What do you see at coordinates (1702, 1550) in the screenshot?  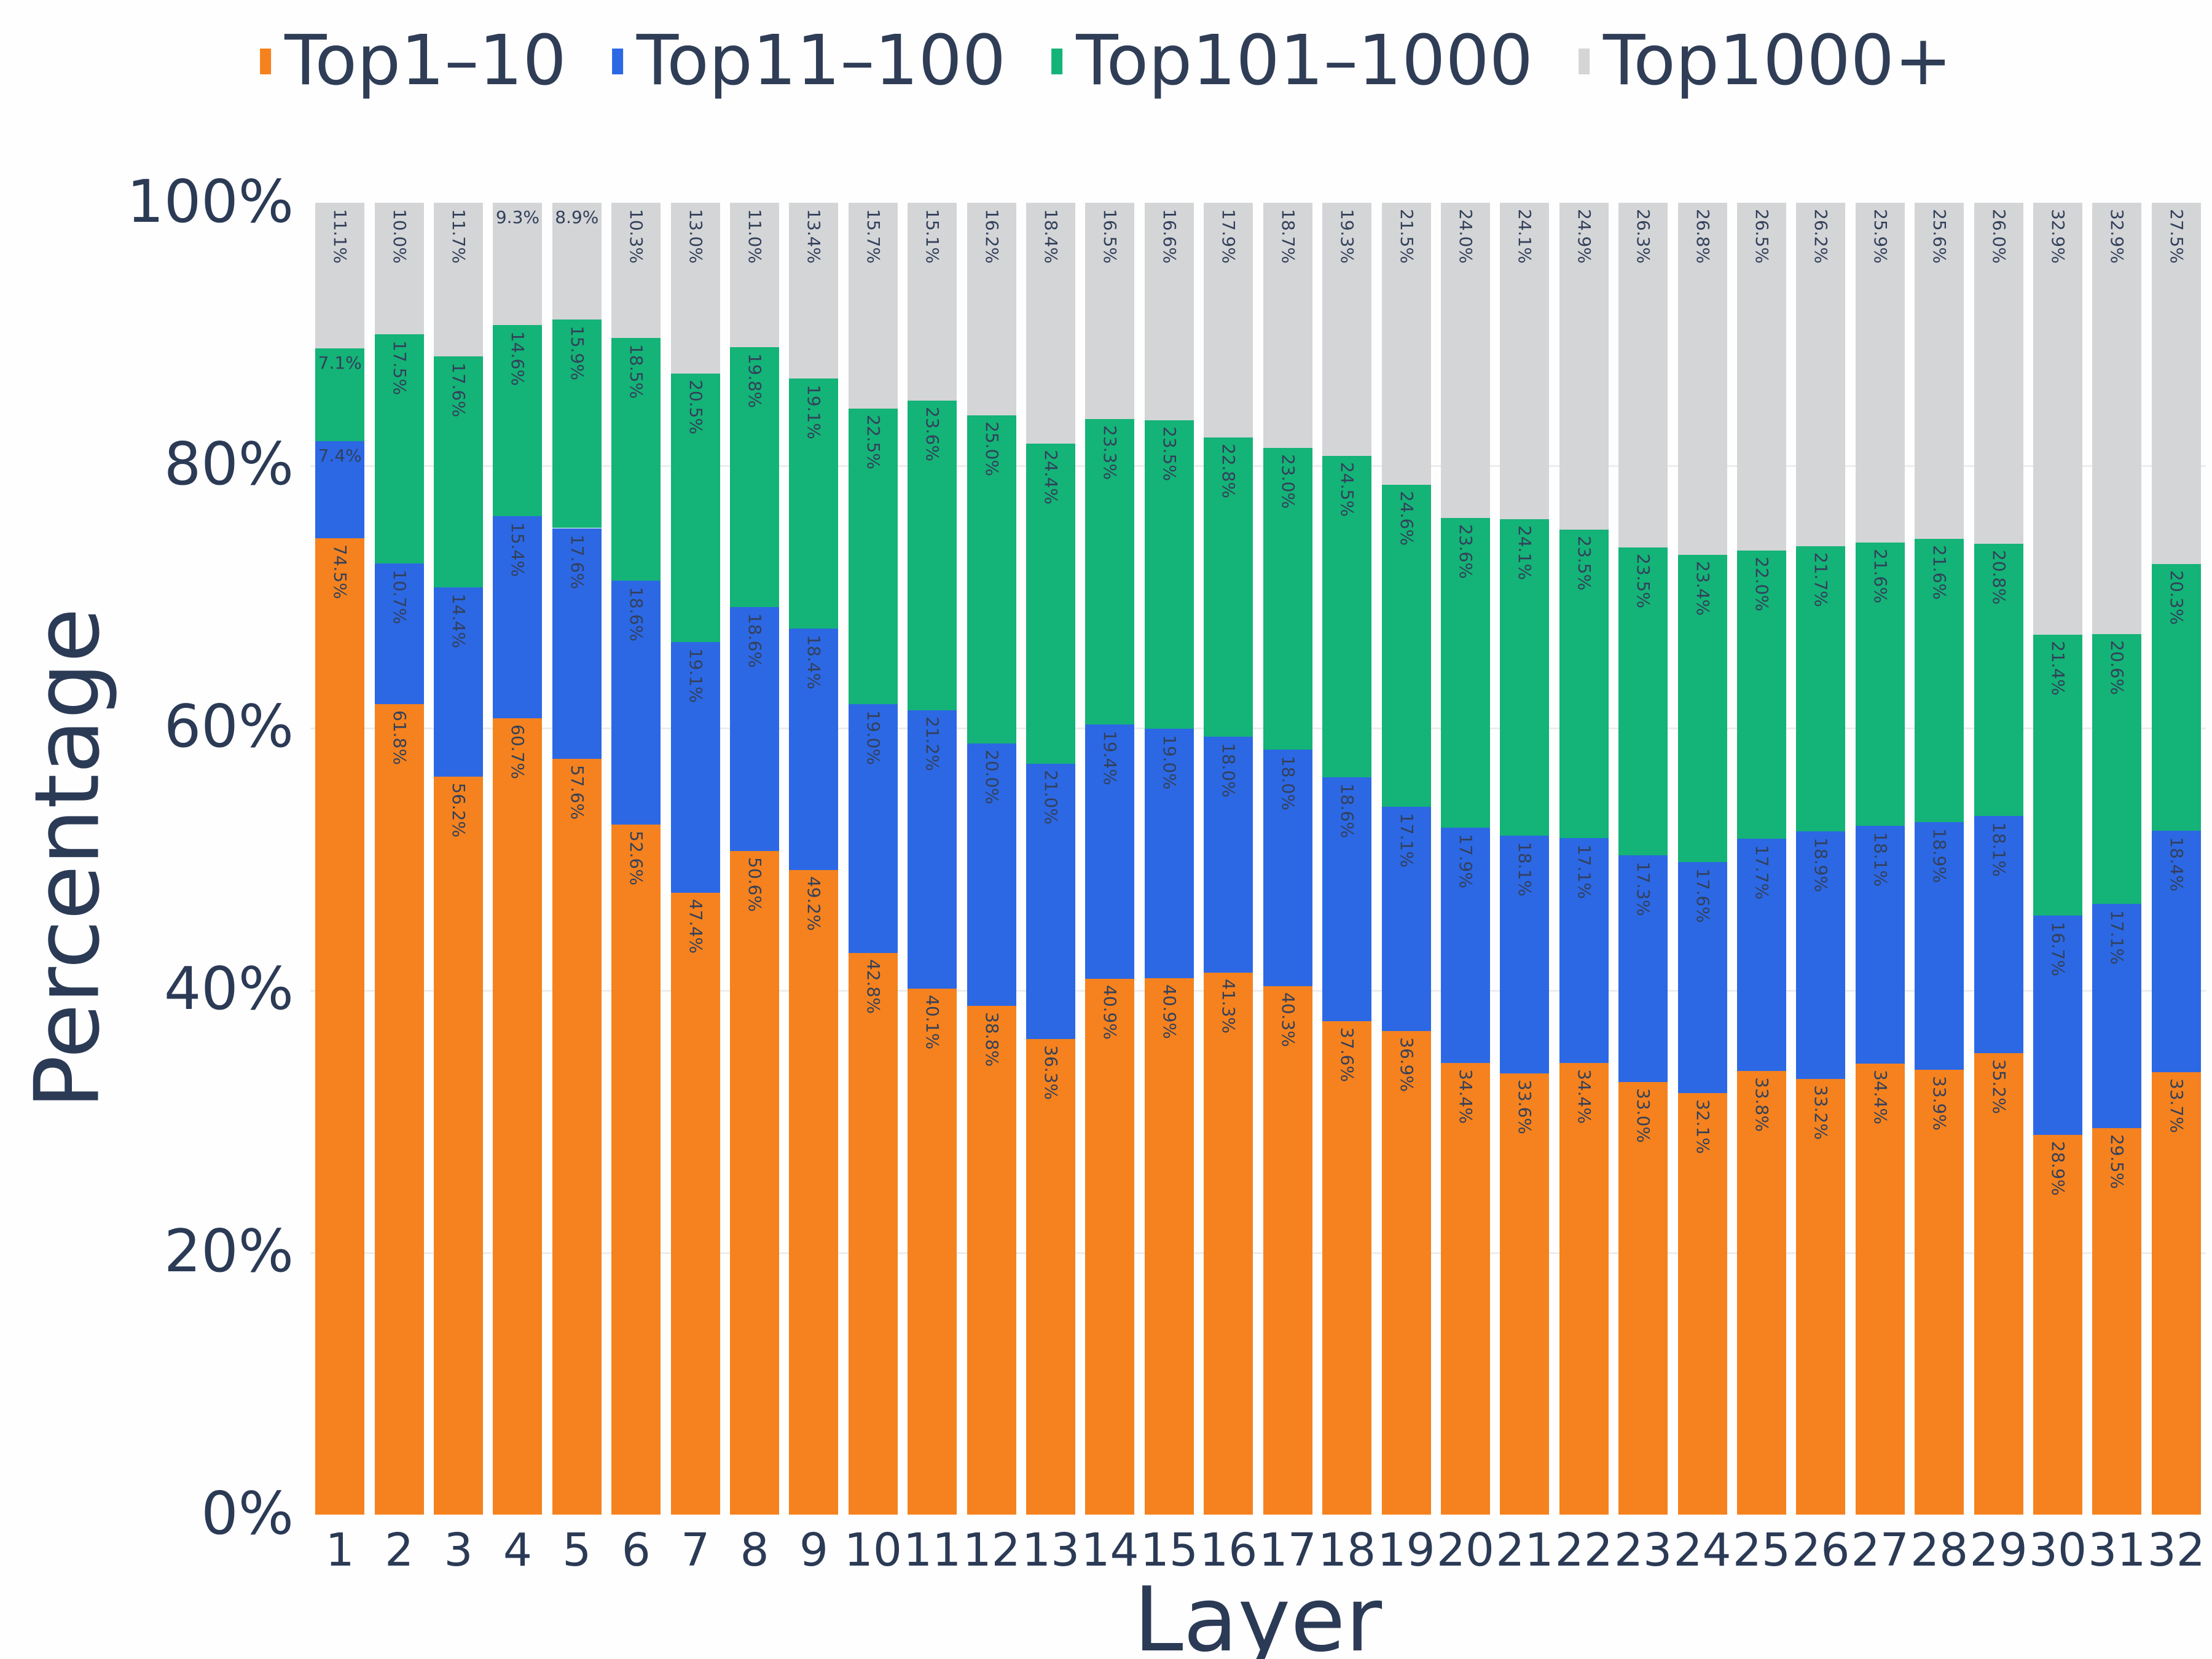 I see `x-tick-24: 24` at bounding box center [1702, 1550].